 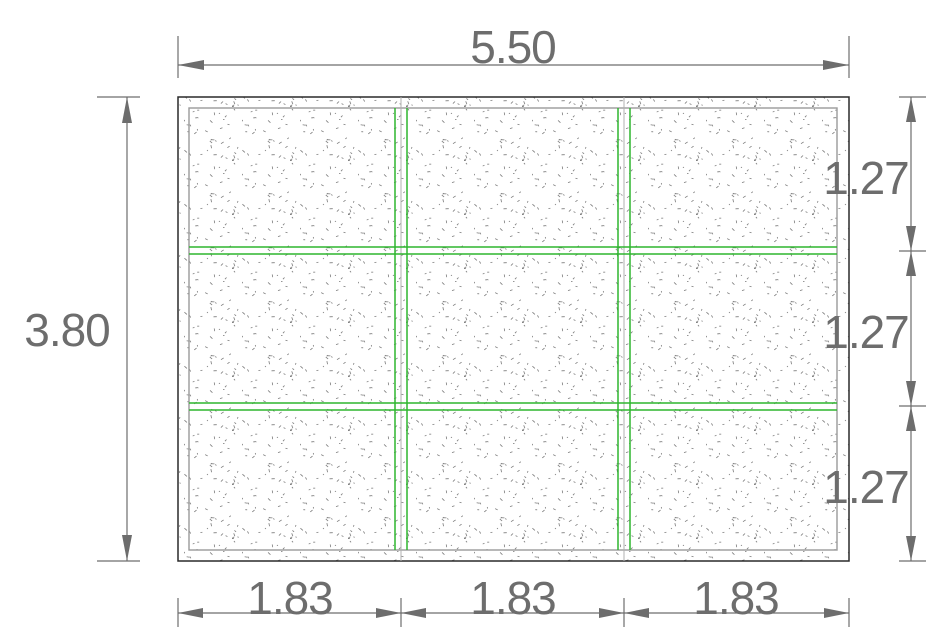 What do you see at coordinates (611, 613) in the screenshot?
I see `arrowhead-c2-right` at bounding box center [611, 613].